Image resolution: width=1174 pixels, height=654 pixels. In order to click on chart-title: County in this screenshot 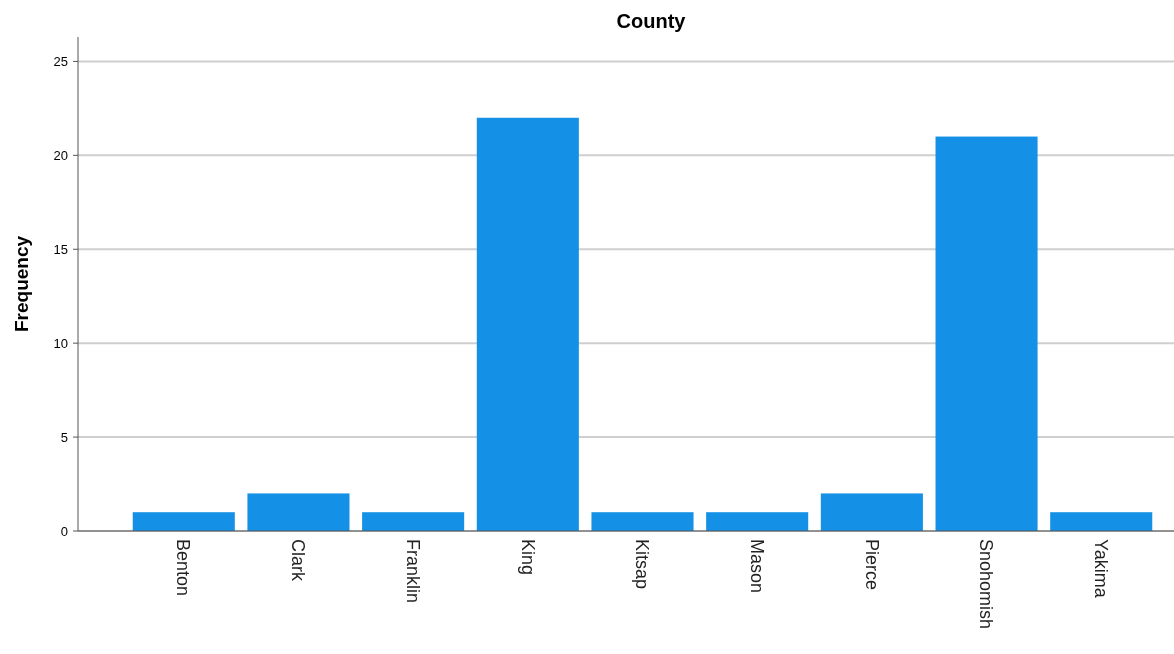, I will do `click(651, 21)`.